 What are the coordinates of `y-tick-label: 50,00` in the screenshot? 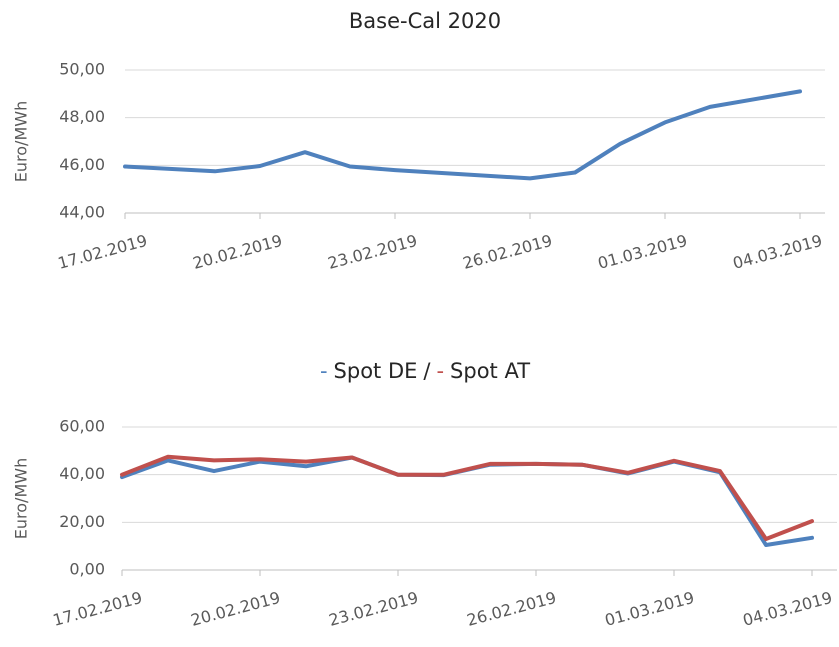 It's located at (82, 69).